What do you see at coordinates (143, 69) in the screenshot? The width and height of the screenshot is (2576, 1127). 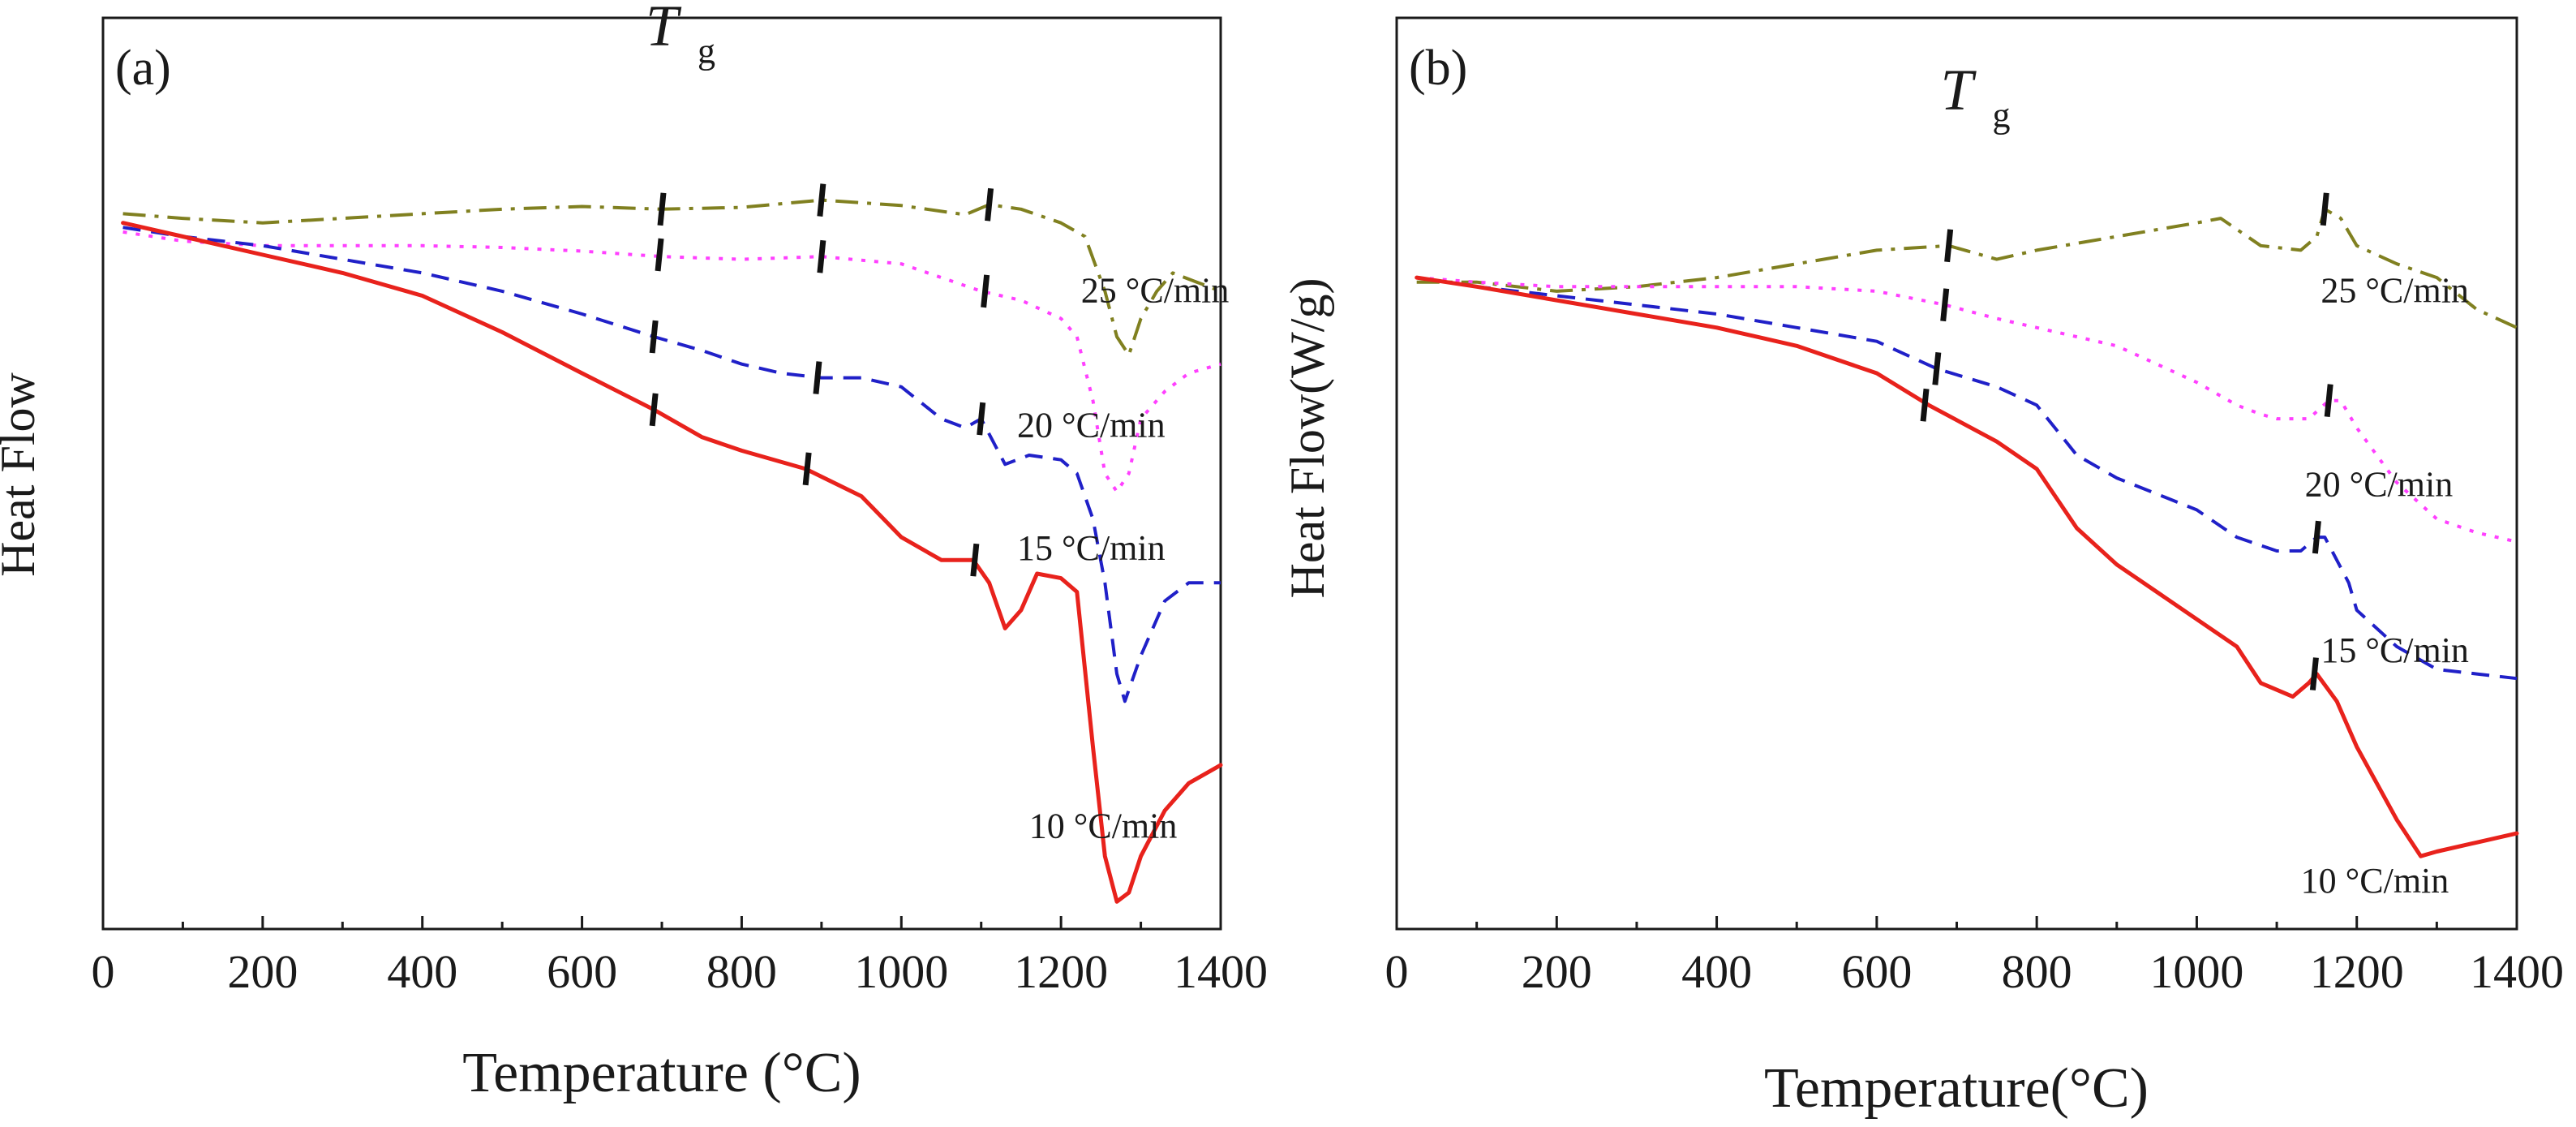 I see `panel-label: (a)` at bounding box center [143, 69].